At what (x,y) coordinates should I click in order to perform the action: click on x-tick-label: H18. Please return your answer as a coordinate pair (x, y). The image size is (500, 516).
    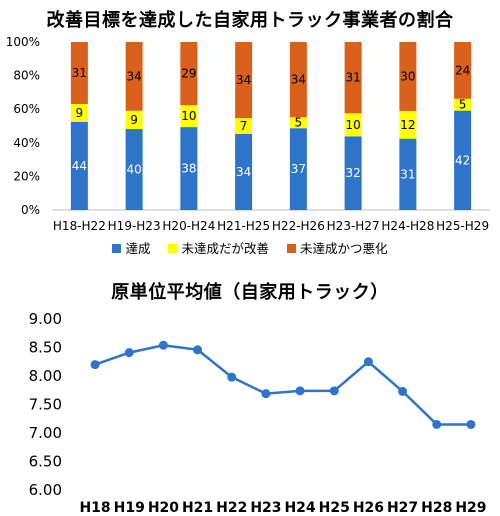
    Looking at the image, I should click on (94, 508).